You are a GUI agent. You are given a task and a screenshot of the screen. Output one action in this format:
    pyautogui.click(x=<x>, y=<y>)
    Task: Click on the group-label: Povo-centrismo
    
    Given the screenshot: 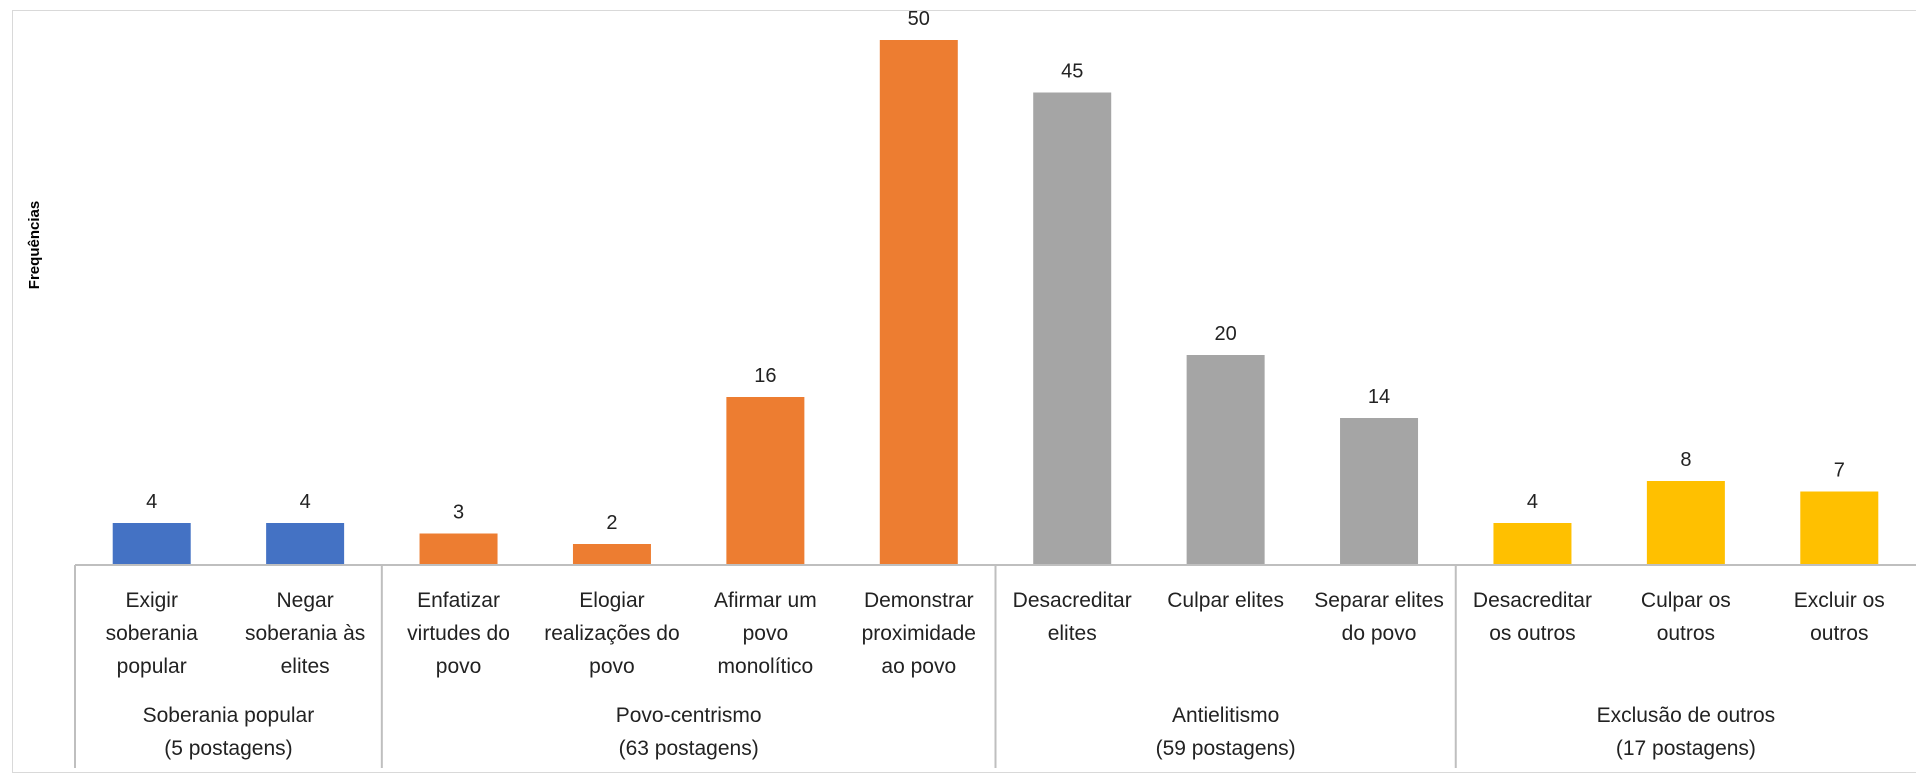 What is the action you would take?
    pyautogui.click(x=689, y=715)
    